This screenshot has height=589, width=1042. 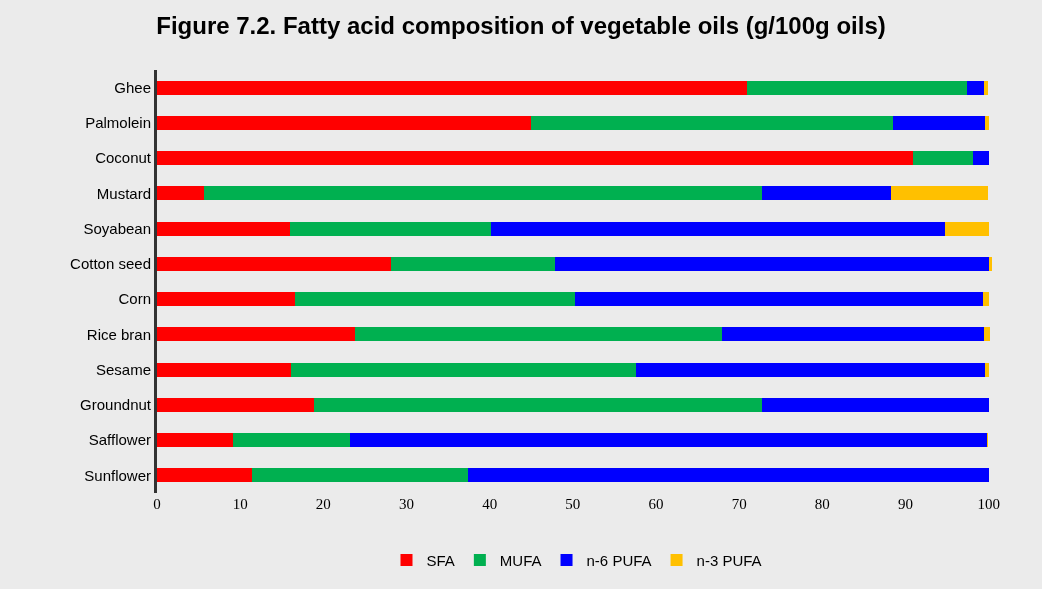 What do you see at coordinates (123, 369) in the screenshot?
I see `y-tick-label: Sesame` at bounding box center [123, 369].